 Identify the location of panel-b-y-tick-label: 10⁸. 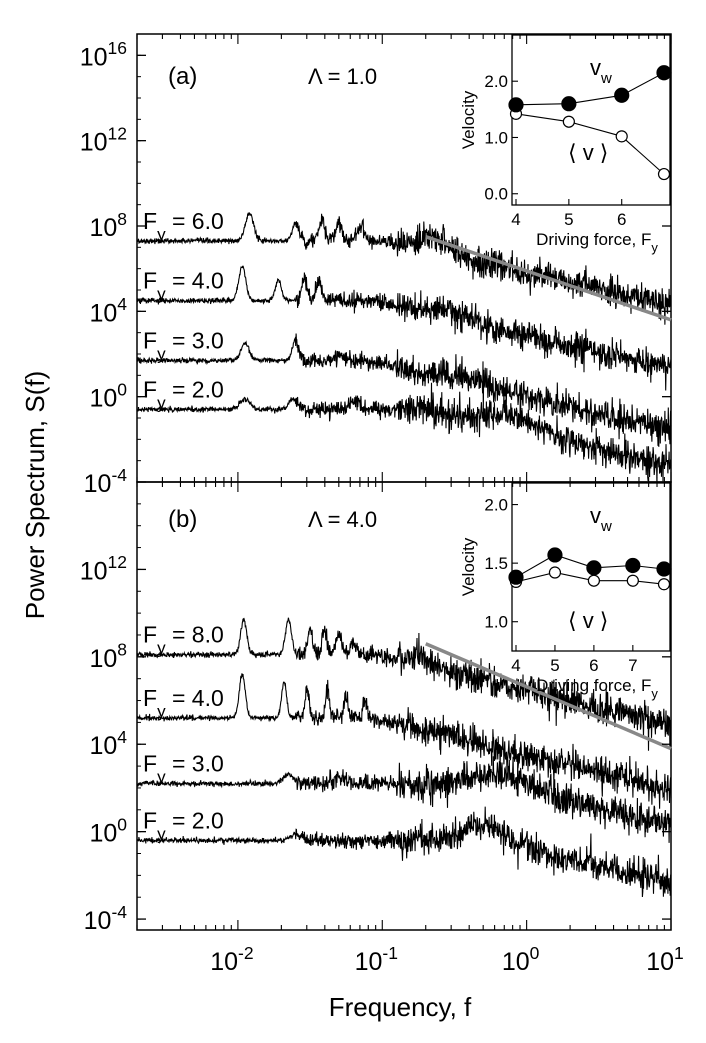
(108, 656).